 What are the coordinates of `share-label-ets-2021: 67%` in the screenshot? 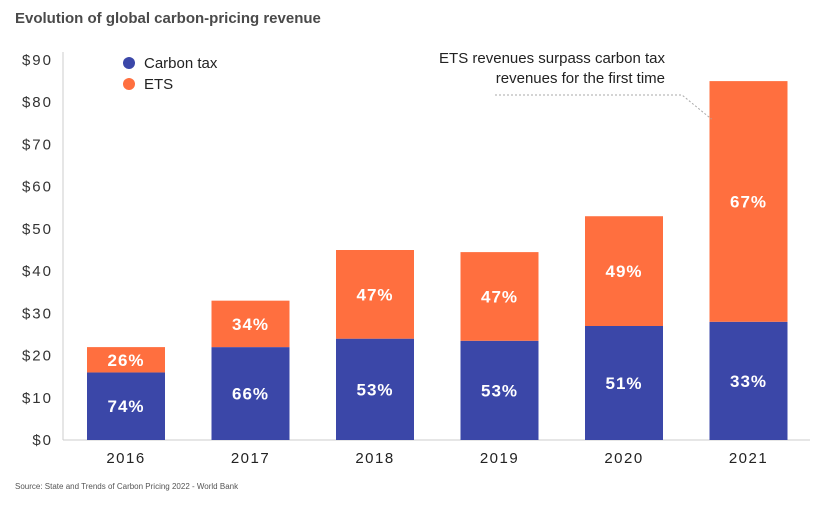 It's located at (748, 201).